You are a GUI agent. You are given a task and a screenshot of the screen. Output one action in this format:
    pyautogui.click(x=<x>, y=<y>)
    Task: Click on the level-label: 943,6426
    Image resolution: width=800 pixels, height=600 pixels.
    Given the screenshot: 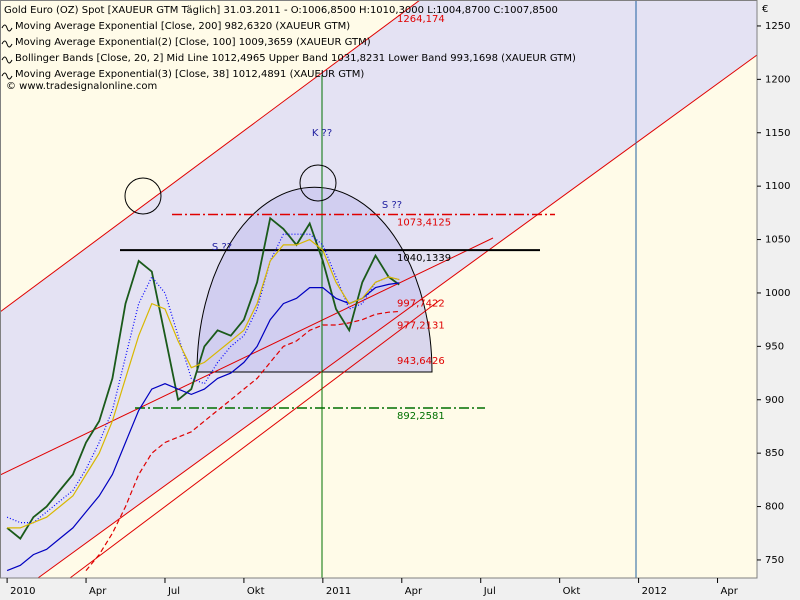 What is the action you would take?
    pyautogui.click(x=421, y=361)
    